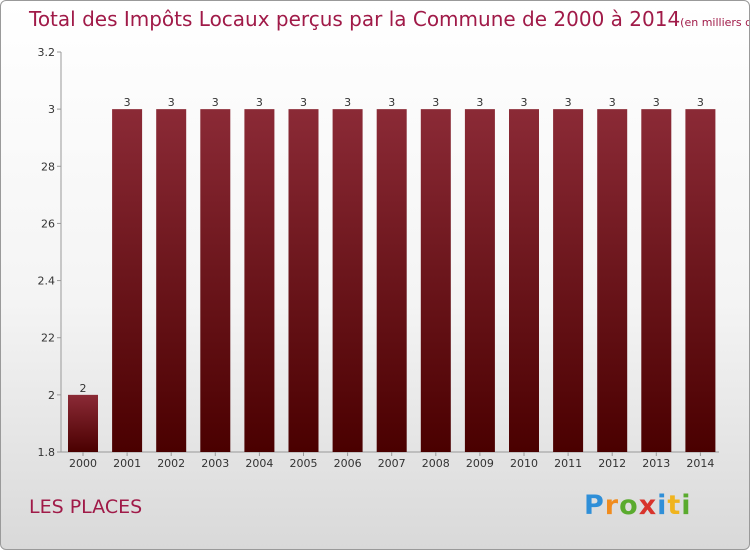 The image size is (750, 550). What do you see at coordinates (47, 52) in the screenshot?
I see `y-tick-label: 3.2` at bounding box center [47, 52].